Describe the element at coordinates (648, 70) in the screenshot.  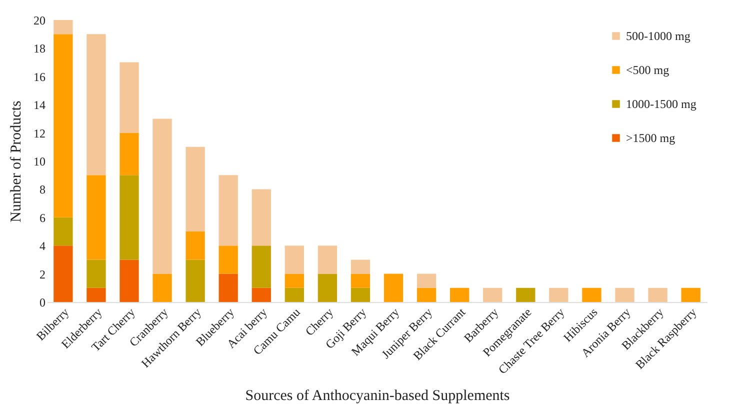
I see `legend-label: <500 mg` at that location.